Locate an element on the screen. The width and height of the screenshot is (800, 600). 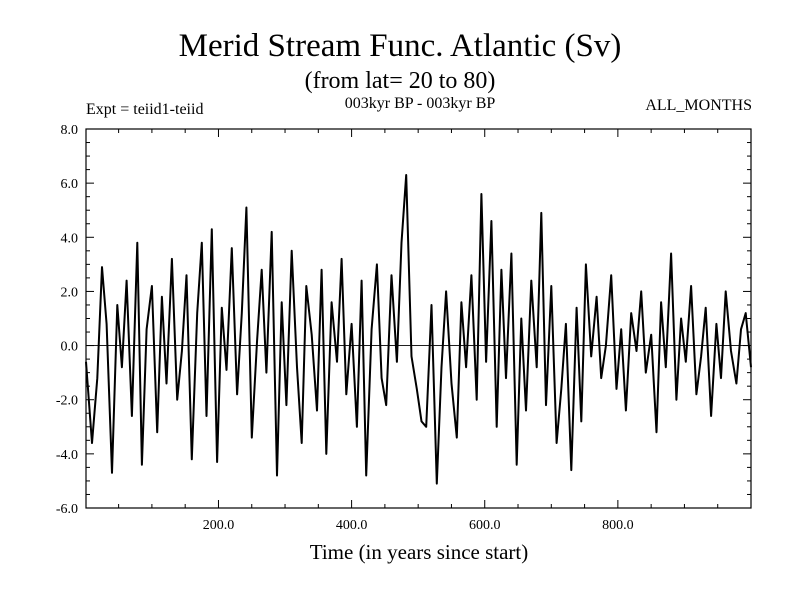
y-tick-label: 6.0 is located at coordinates (70, 184).